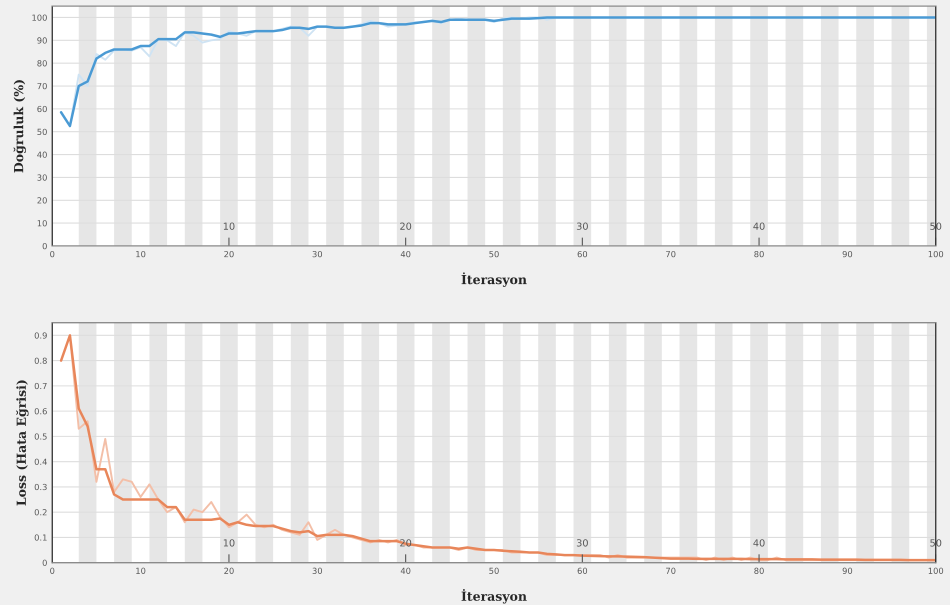 Image resolution: width=950 pixels, height=605 pixels. What do you see at coordinates (42, 223) in the screenshot?
I see `y-tick-label: 10` at bounding box center [42, 223].